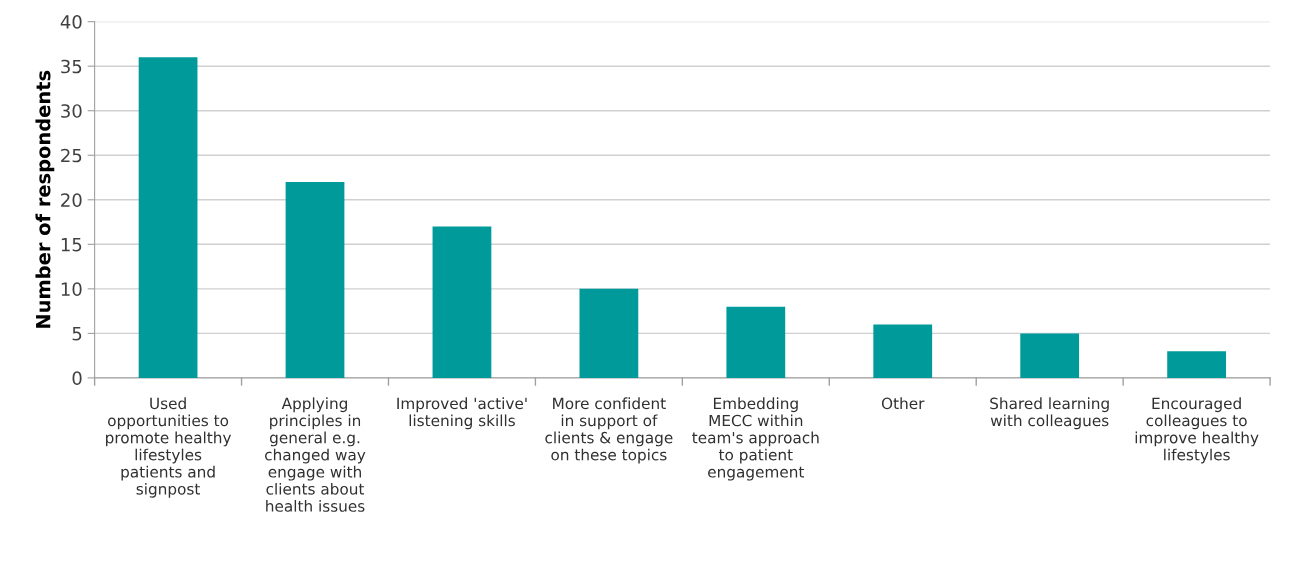 The width and height of the screenshot is (1296, 570). What do you see at coordinates (77, 334) in the screenshot?
I see `y-tick-label: 5` at bounding box center [77, 334].